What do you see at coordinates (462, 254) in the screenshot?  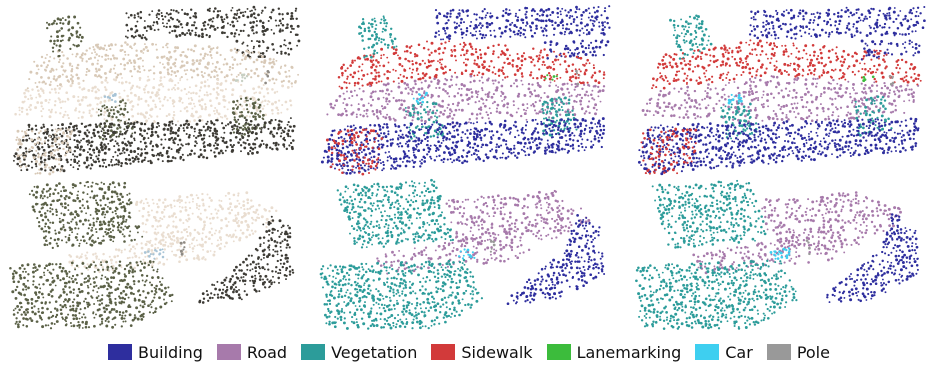 I see `panel-pred-bottom` at bounding box center [462, 254].